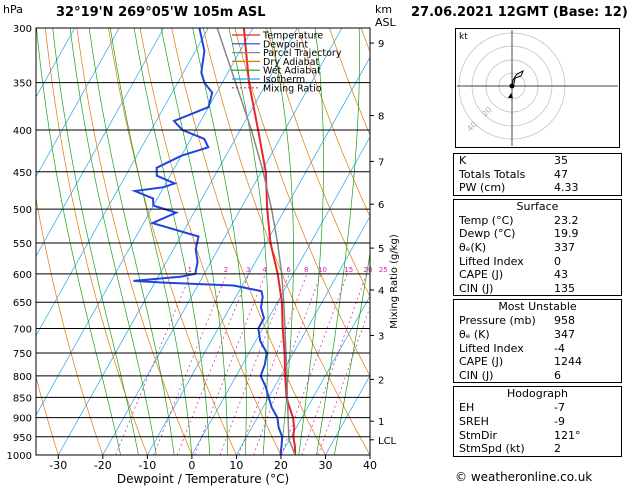 Image resolution: width=629 pixels, height=486 pixels. Describe the element at coordinates (370, 465) in the screenshot. I see `temp-tick-label: 40` at that location.